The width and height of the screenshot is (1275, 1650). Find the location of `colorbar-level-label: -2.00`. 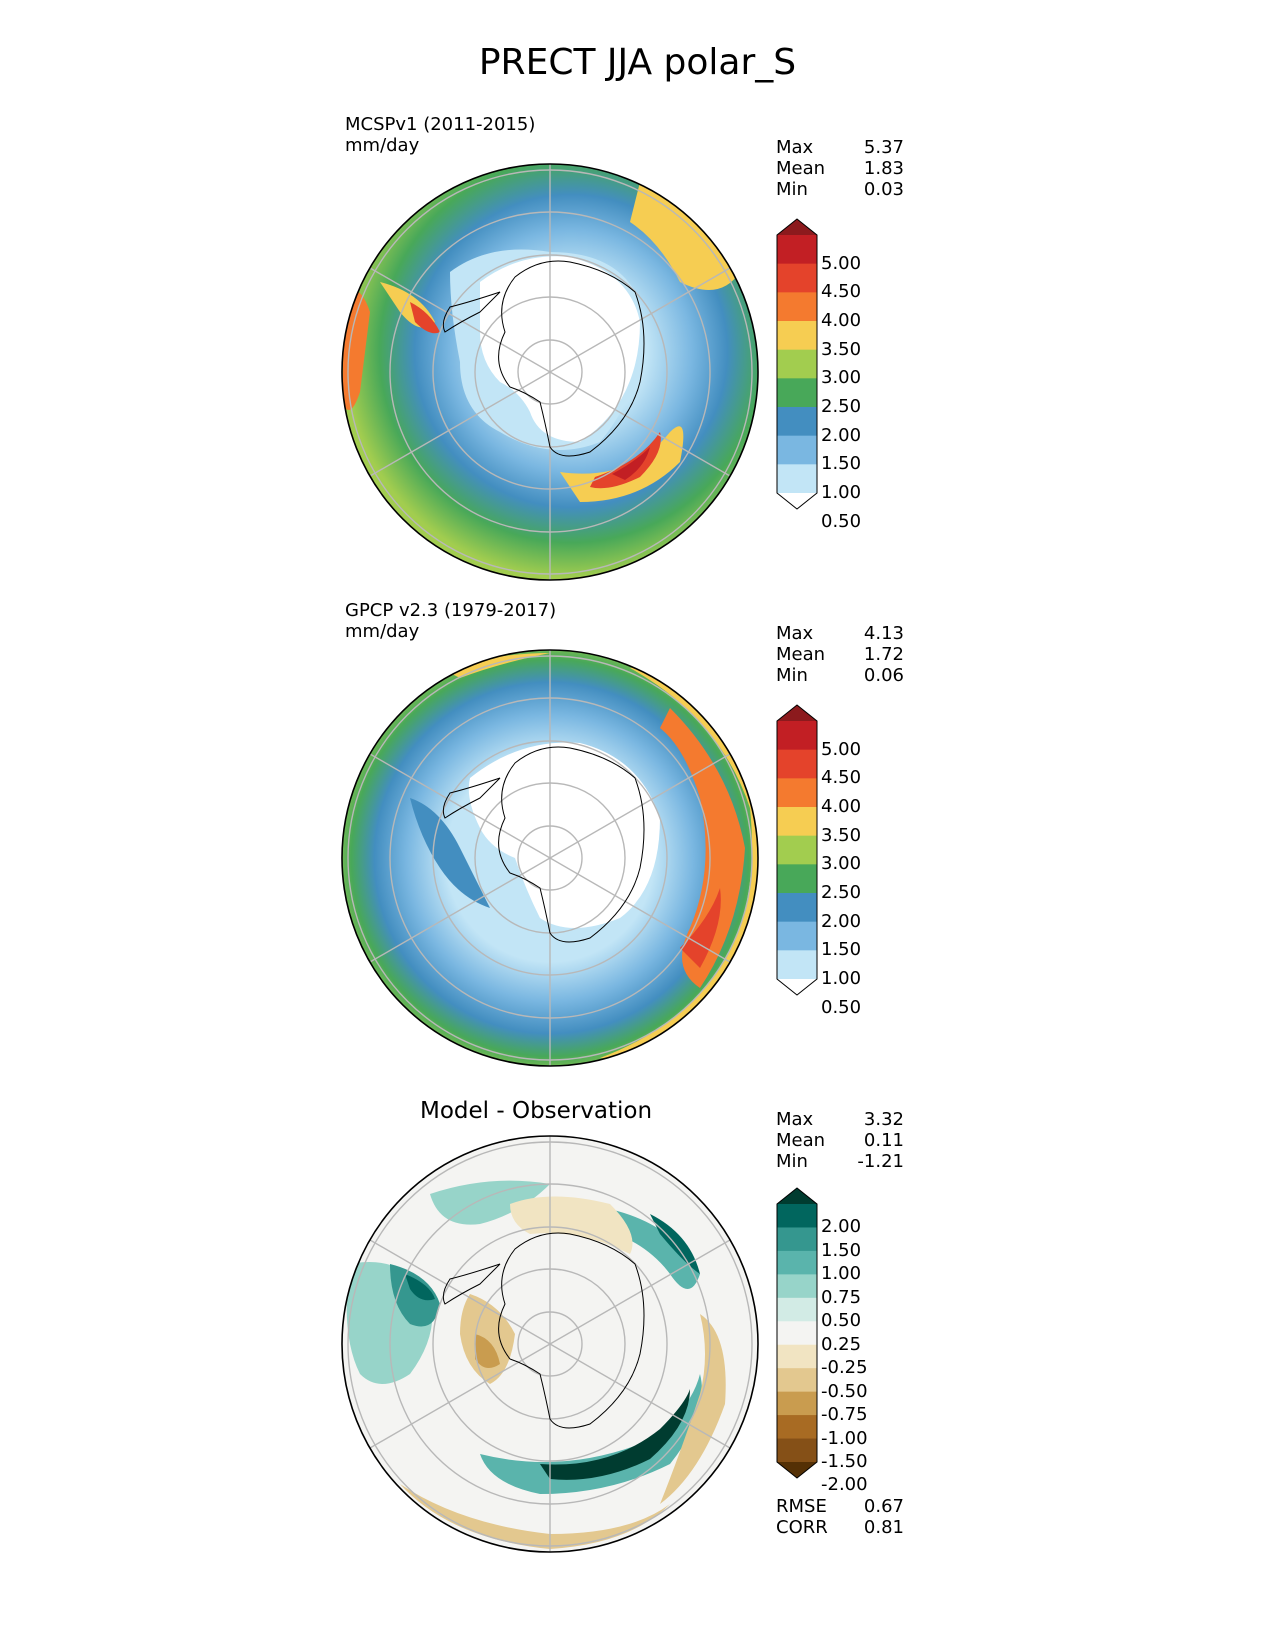

colorbar-level-label: -2.00 is located at coordinates (844, 1485).